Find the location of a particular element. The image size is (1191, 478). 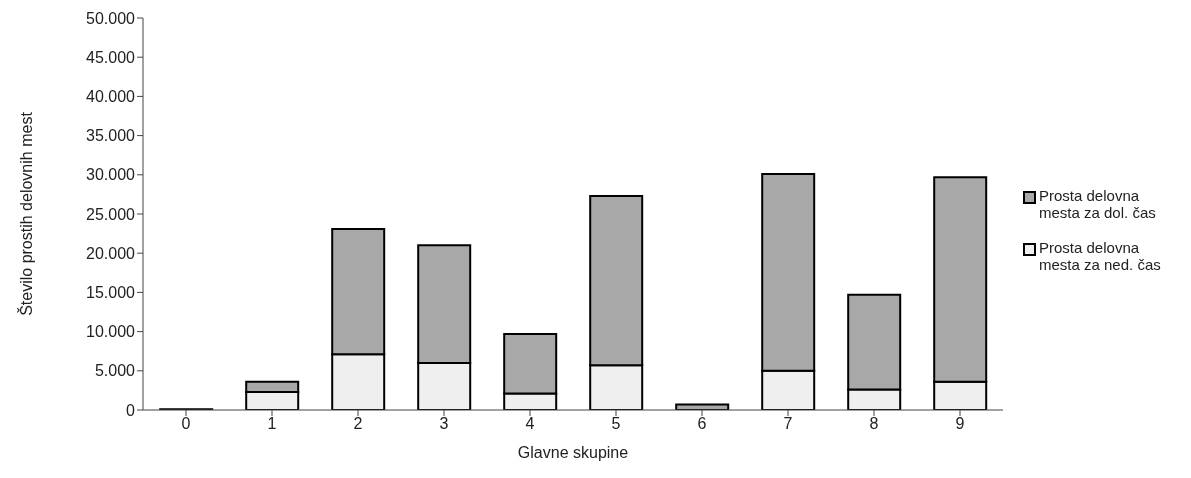

y-tick-label: 5.000 is located at coordinates (115, 371).